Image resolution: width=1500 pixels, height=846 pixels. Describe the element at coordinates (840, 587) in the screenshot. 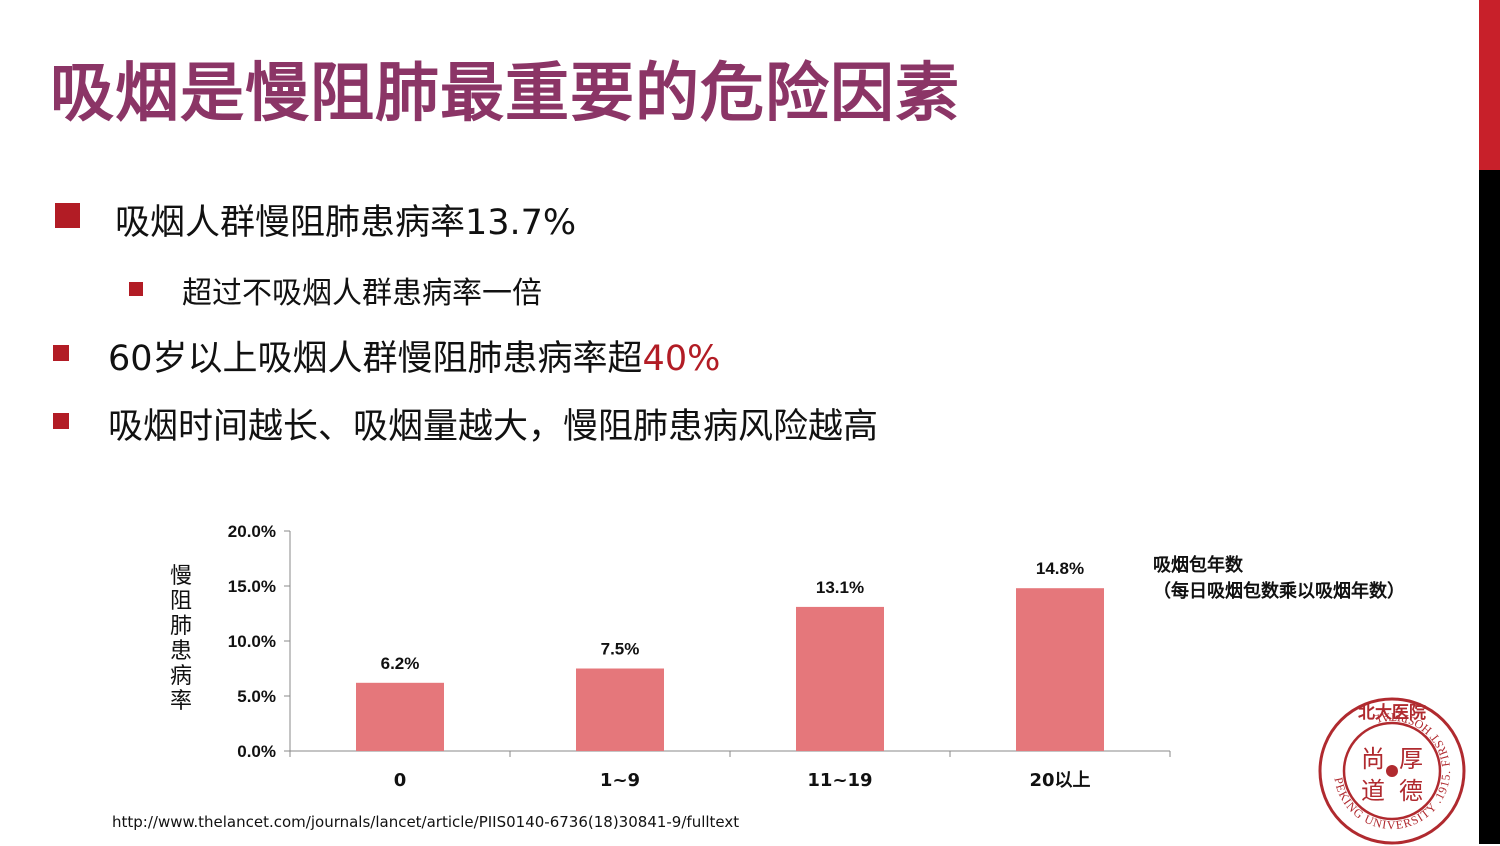

I see `data-label: 13.1%` at that location.